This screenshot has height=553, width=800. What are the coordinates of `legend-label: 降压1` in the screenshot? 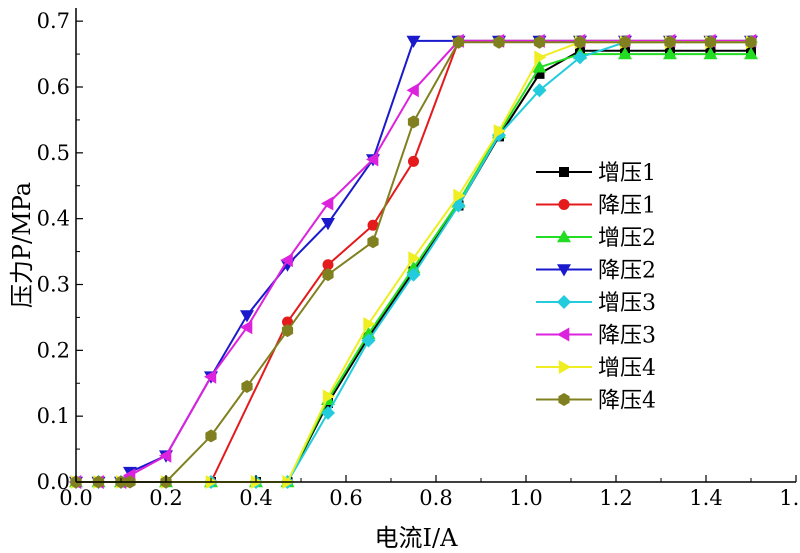 It's located at (627, 206).